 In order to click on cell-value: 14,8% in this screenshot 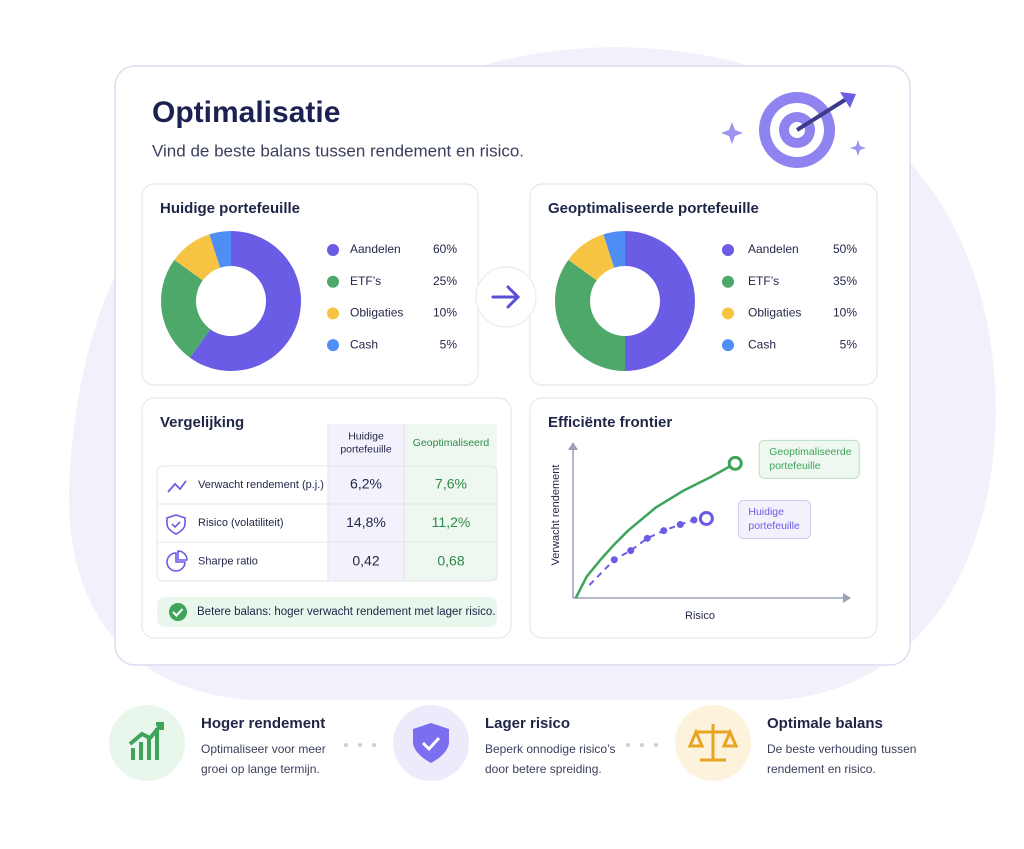, I will do `click(366, 522)`.